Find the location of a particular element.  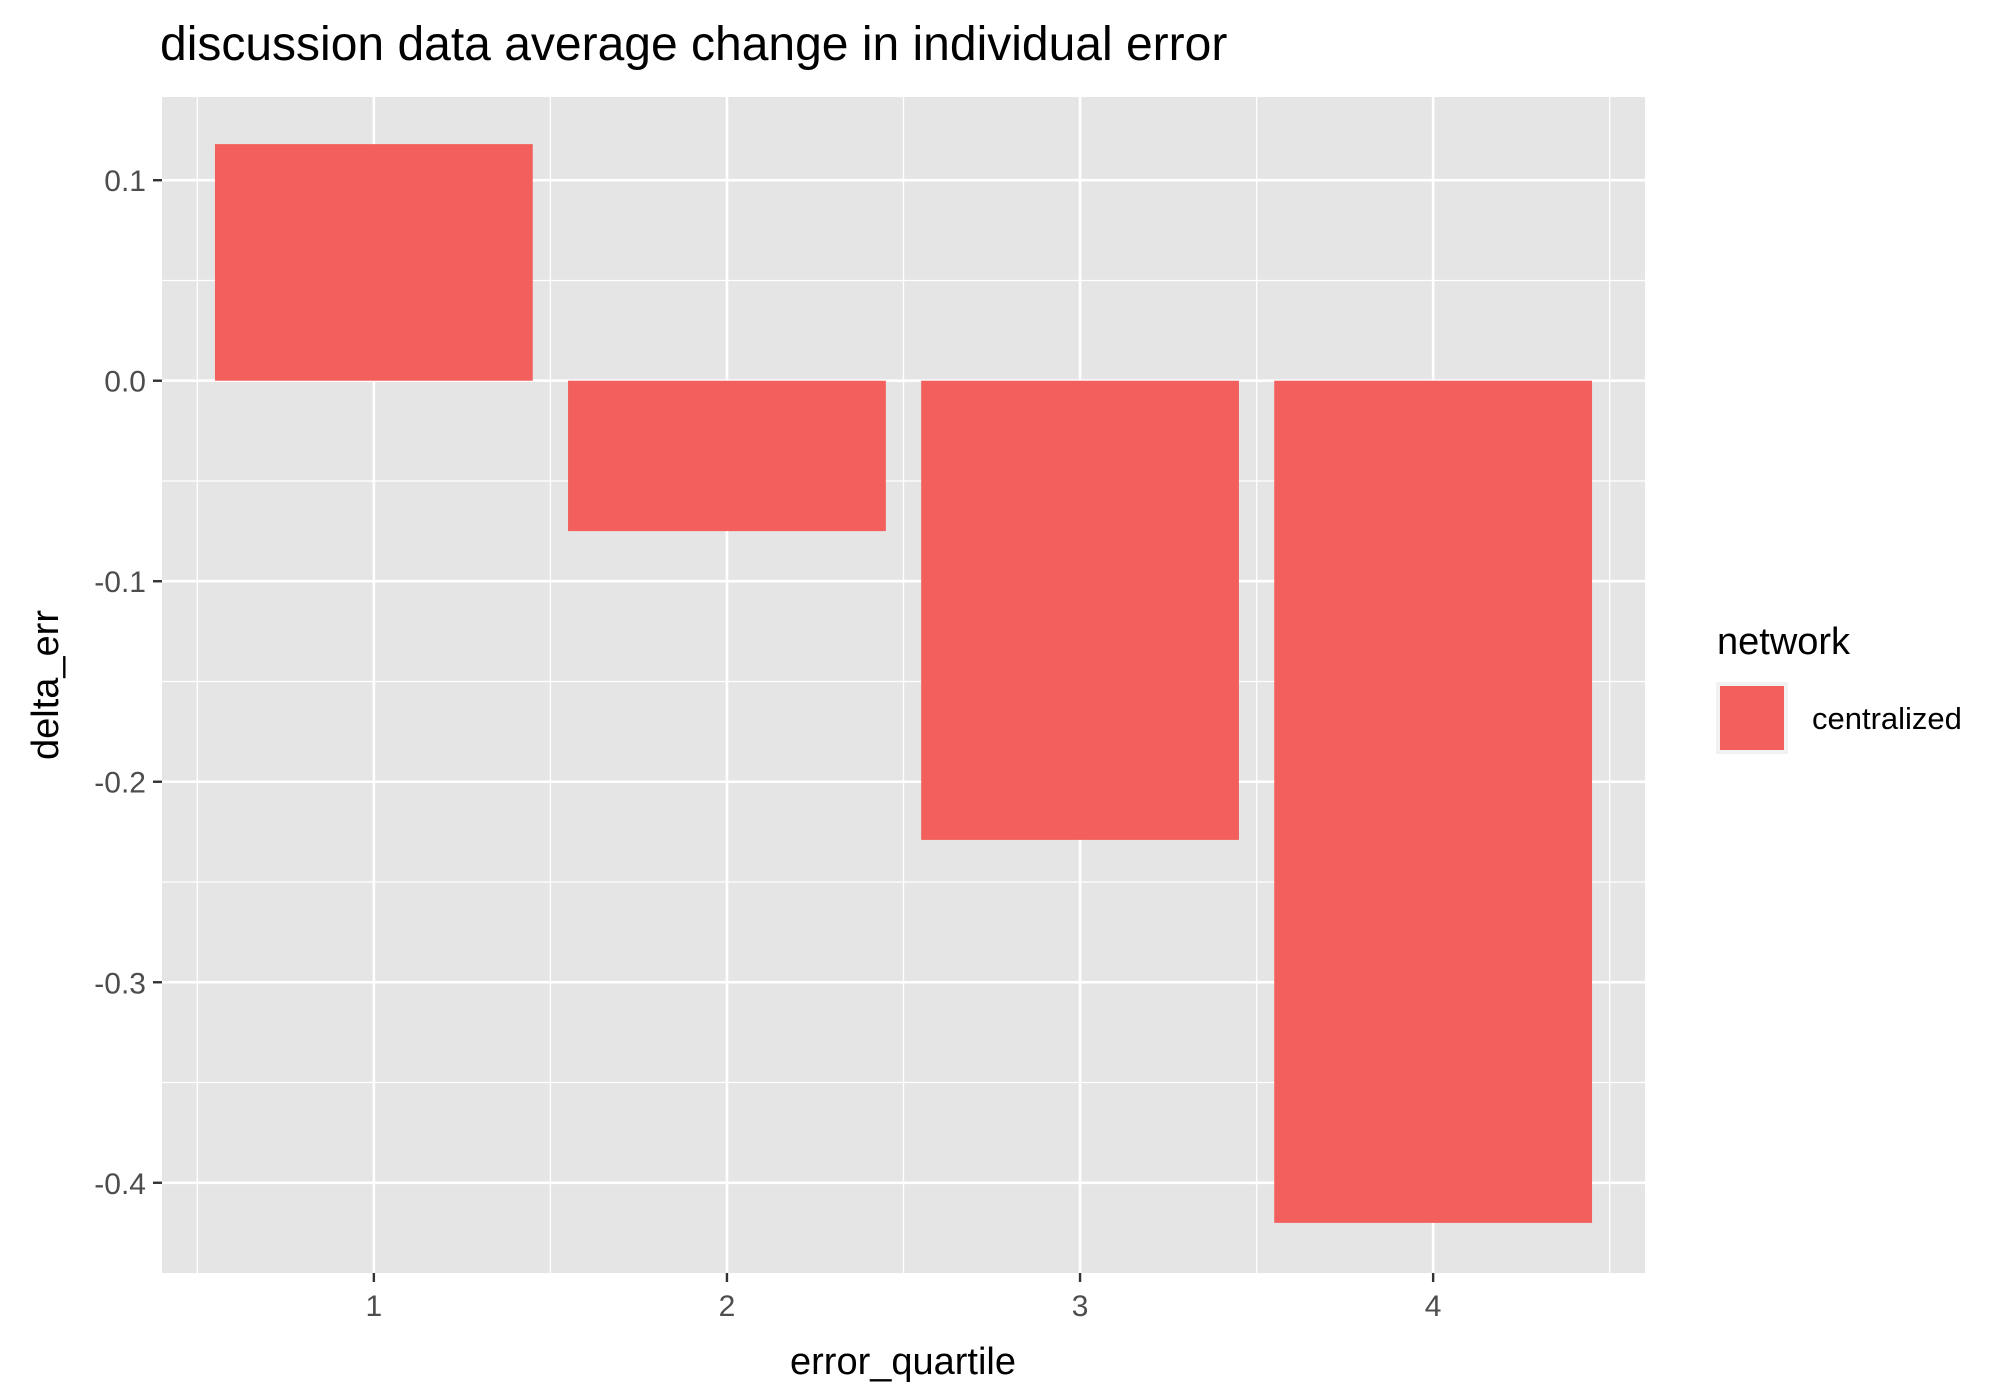

y-axis: 0.1 0.0 -0.1 -0.2 -0.3 -0.4 is located at coordinates (128, 683).